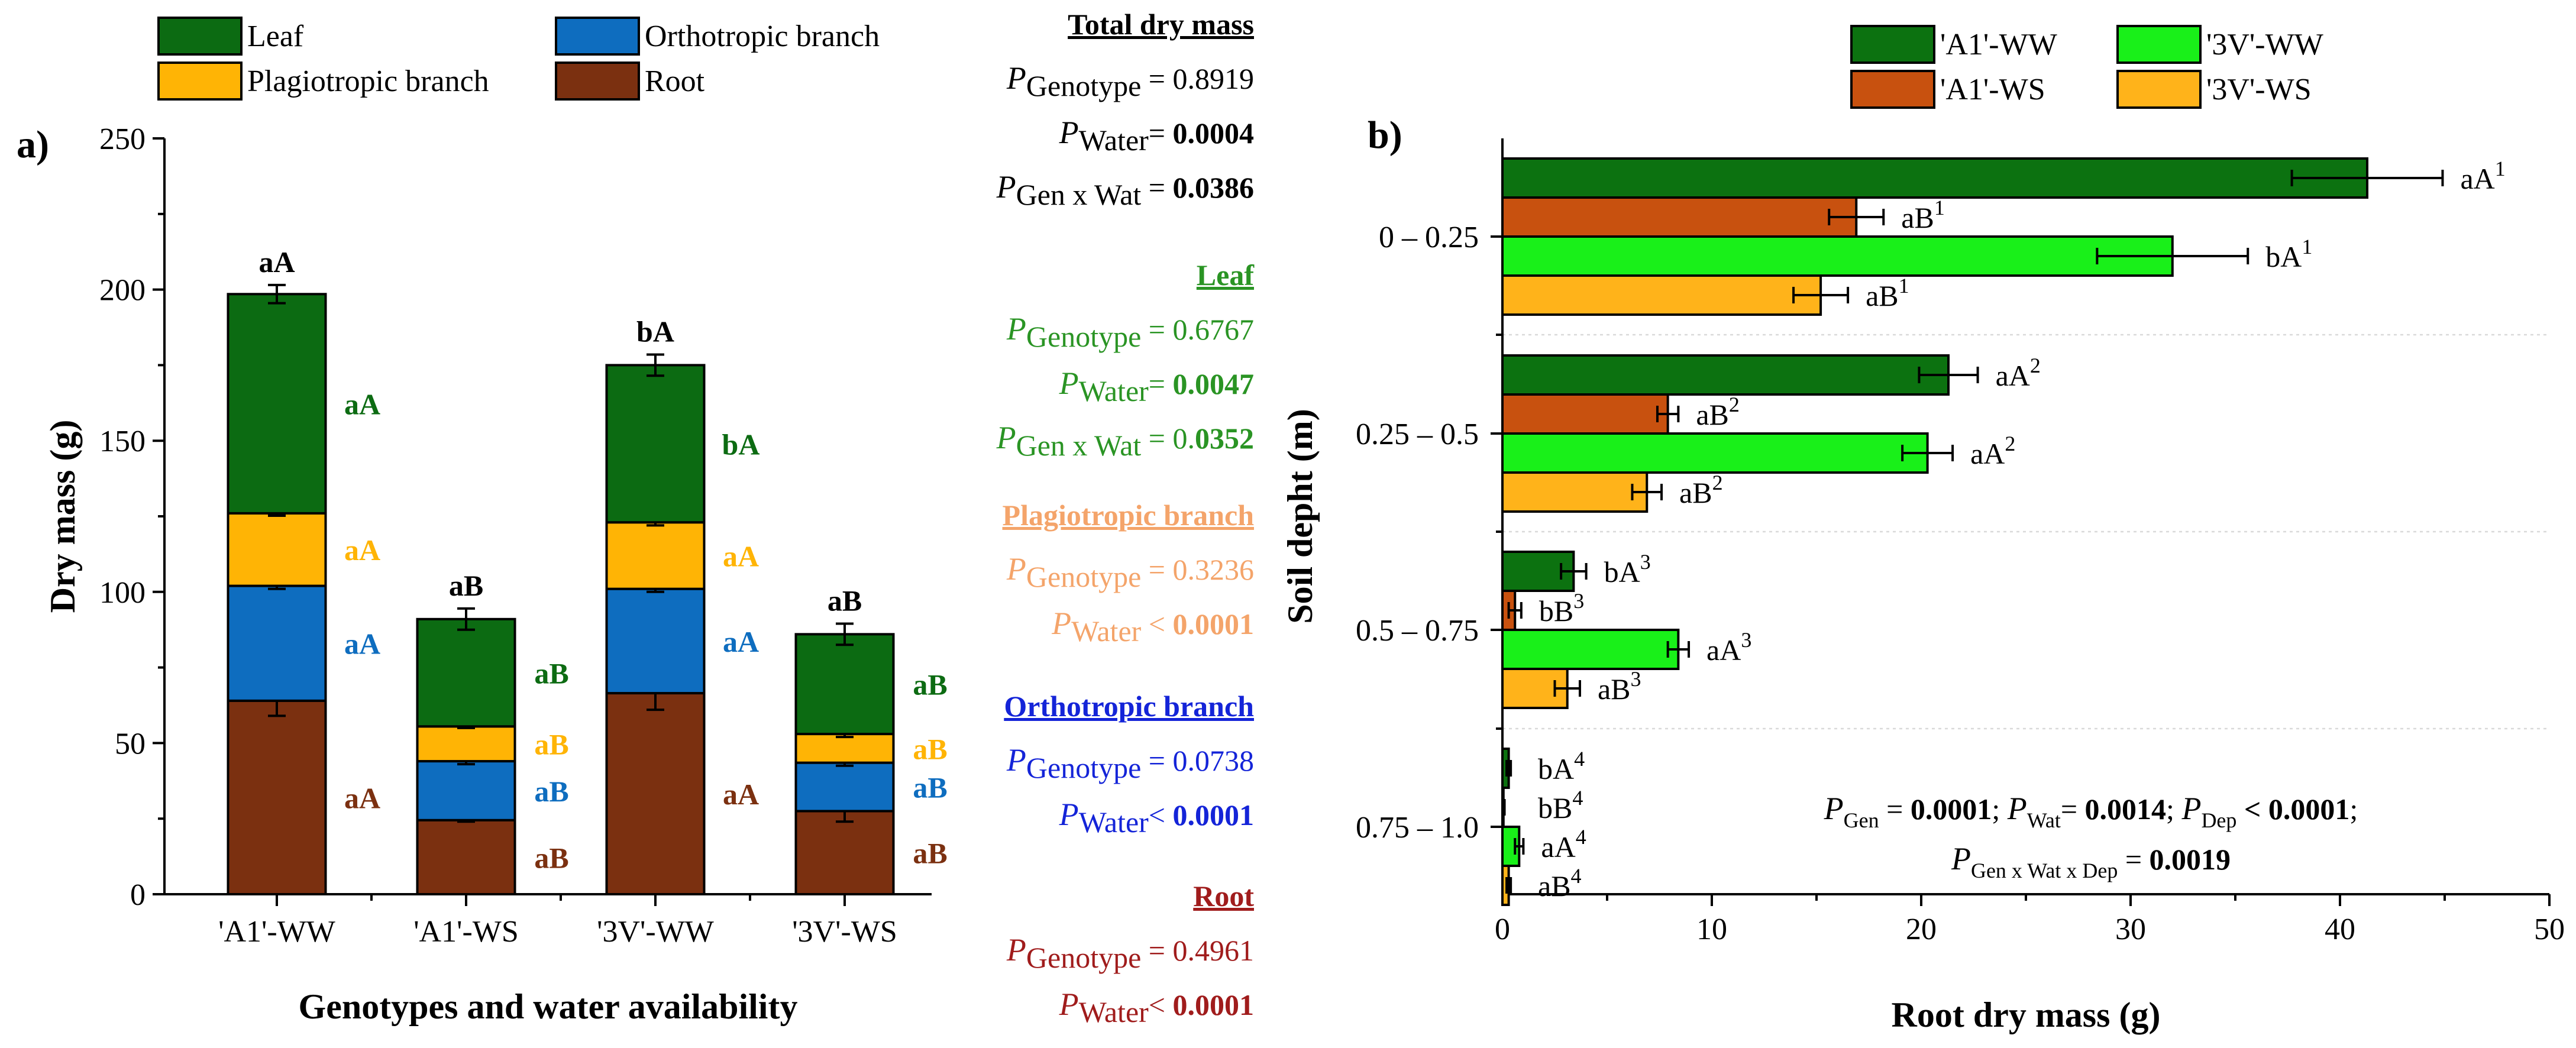 The image size is (2576, 1048). What do you see at coordinates (1224, 438) in the screenshot?
I see `p-value: 0352` at bounding box center [1224, 438].